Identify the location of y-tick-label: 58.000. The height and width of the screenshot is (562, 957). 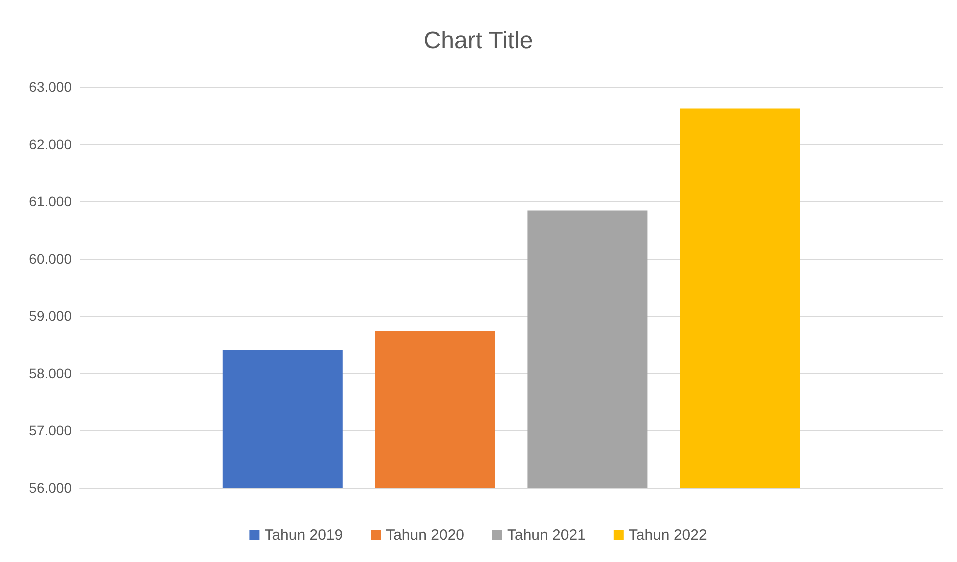
(50, 373).